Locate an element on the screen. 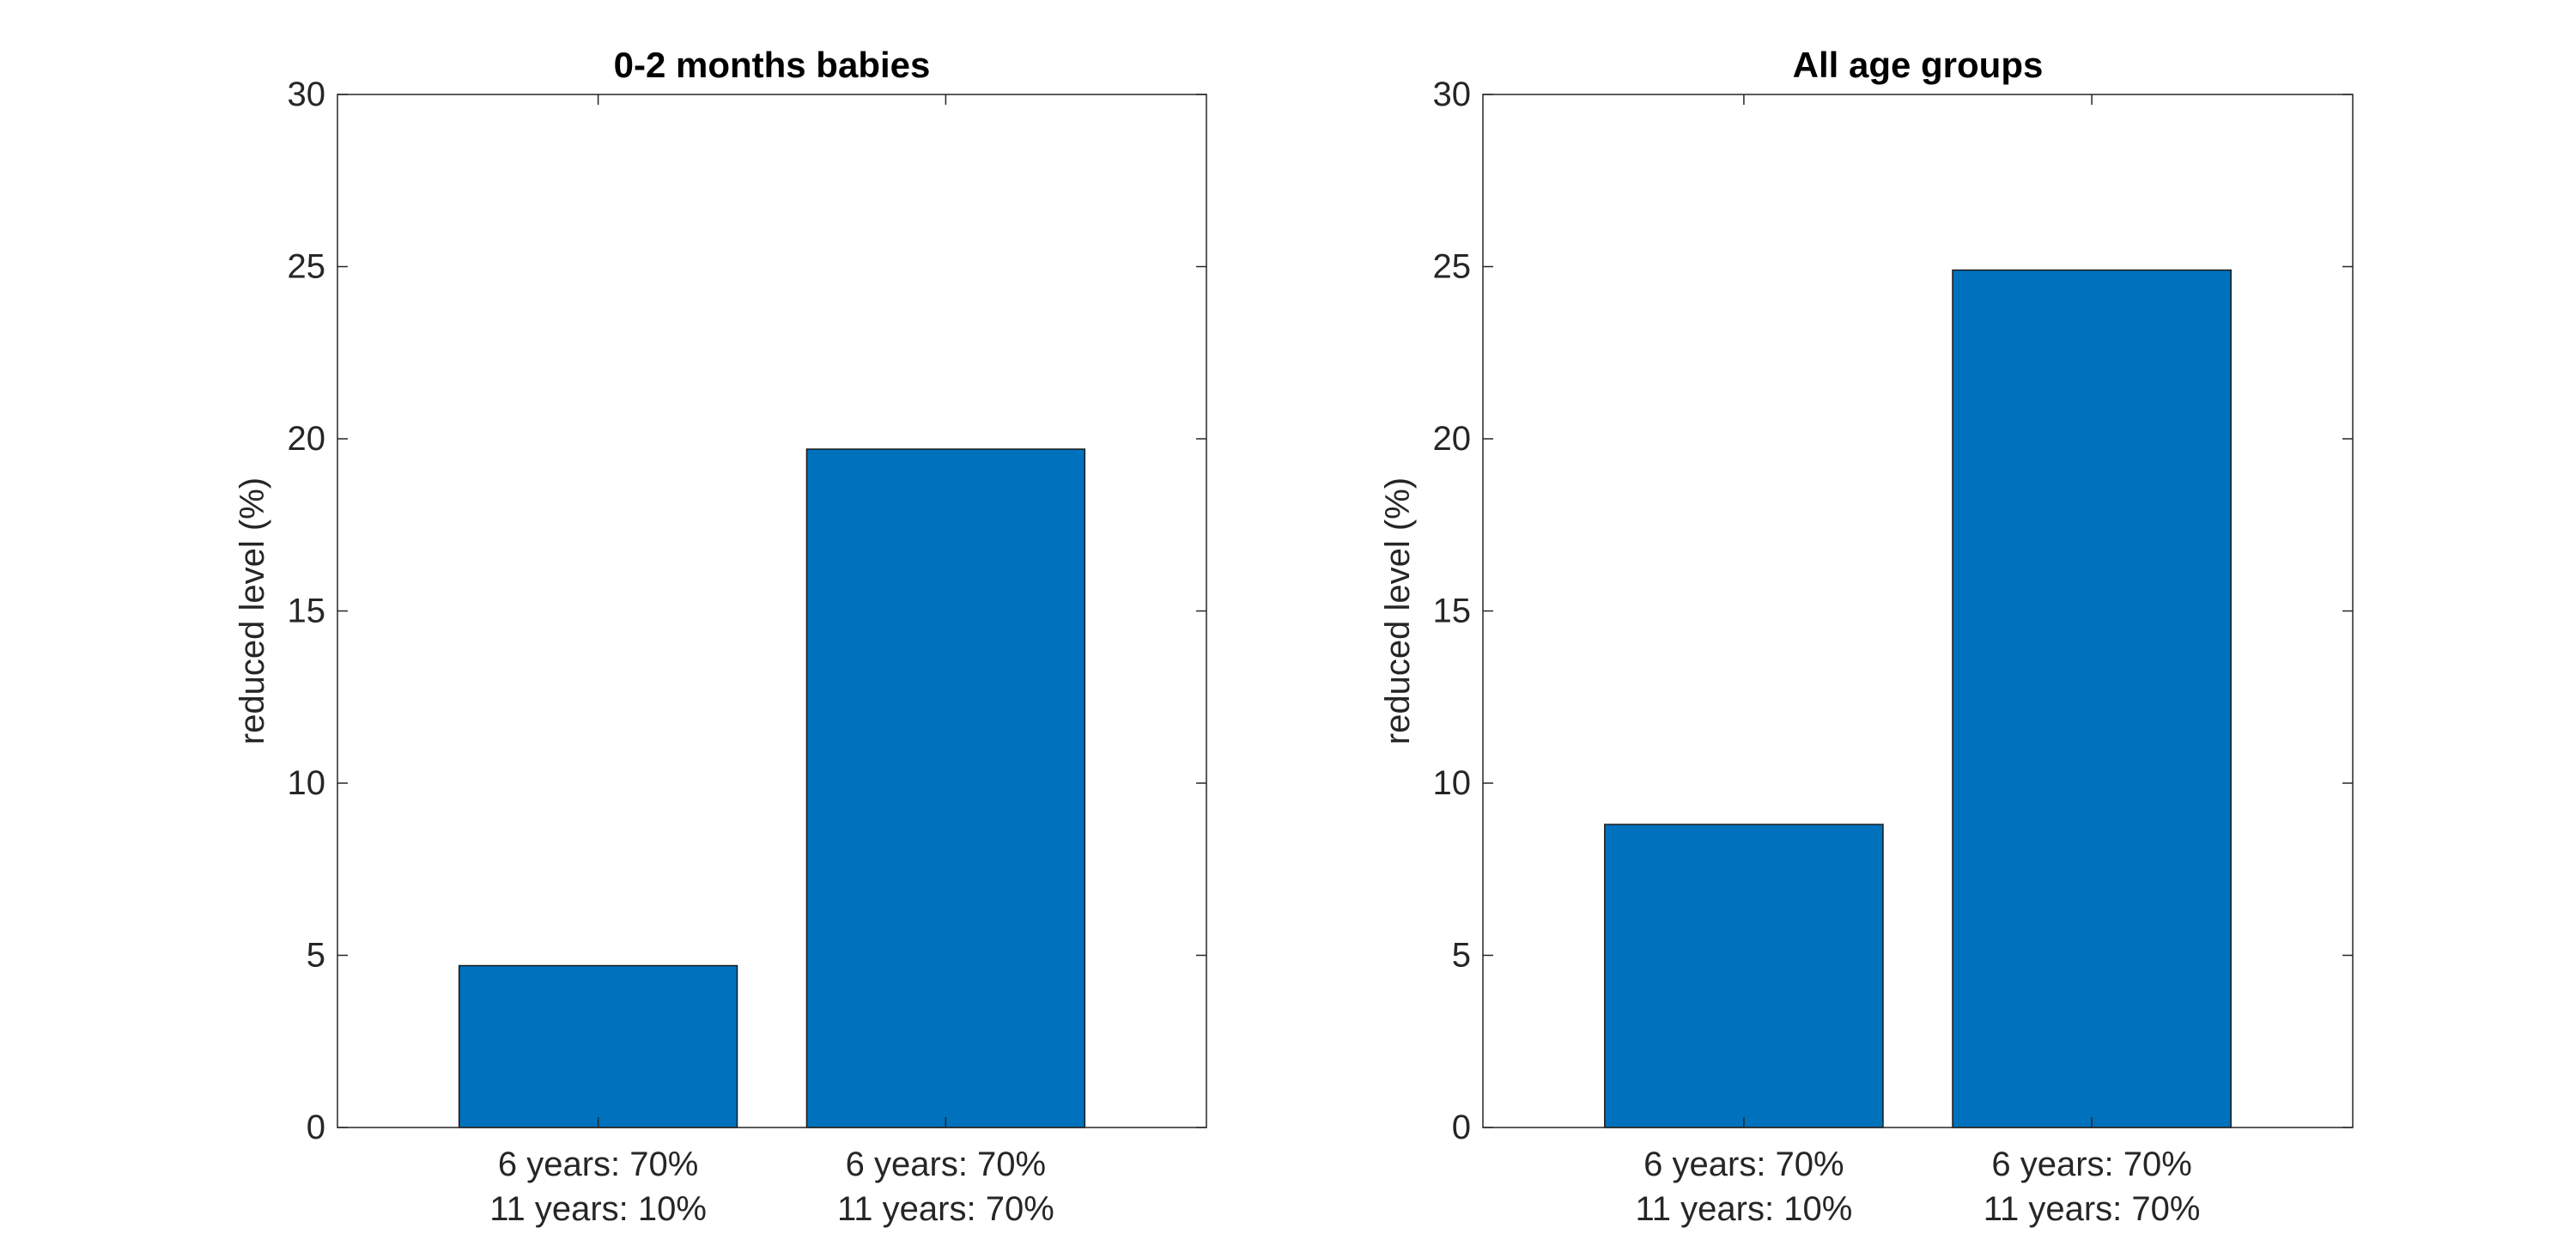 This screenshot has height=1252, width=2576. chart-title: 0-2 months babies is located at coordinates (772, 65).